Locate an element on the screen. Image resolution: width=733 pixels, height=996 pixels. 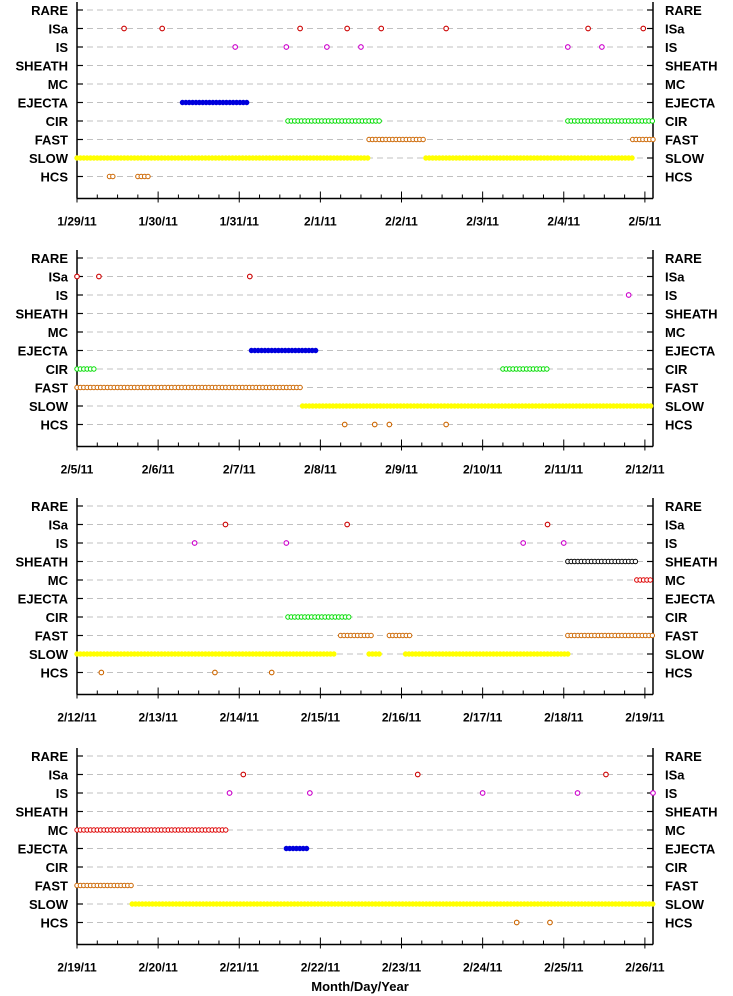
series-slow-segment is located at coordinates (486, 654).